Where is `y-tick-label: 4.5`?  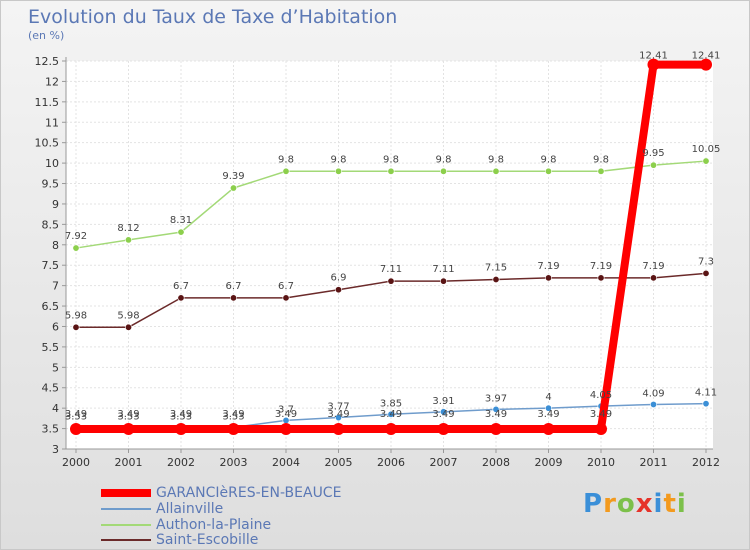 y-tick-label: 4.5 is located at coordinates (51, 388).